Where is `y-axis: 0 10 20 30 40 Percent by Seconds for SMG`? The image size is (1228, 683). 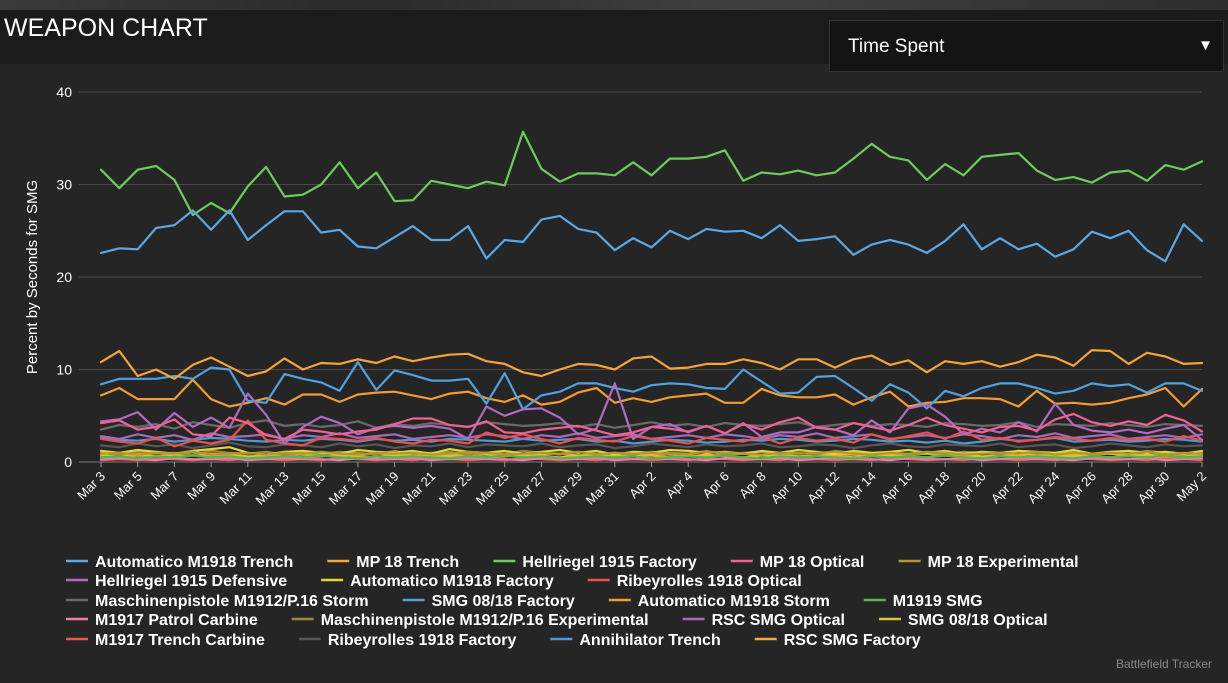 y-axis: 0 10 20 30 40 Percent by Seconds for SMG is located at coordinates (48, 277).